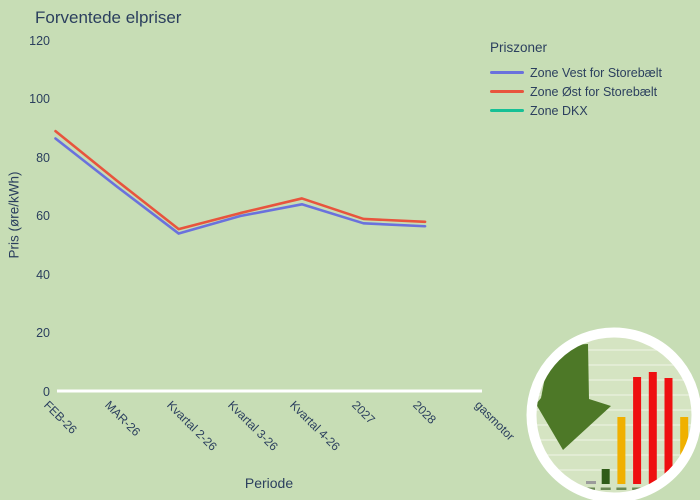  Describe the element at coordinates (43, 333) in the screenshot. I see `y-tick-label: 20` at that location.